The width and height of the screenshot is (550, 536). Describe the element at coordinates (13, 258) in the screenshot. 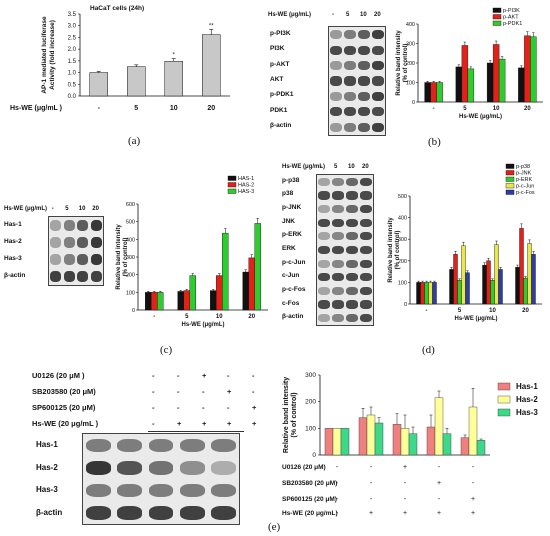

I see `blot-row-label: Has-3` at that location.